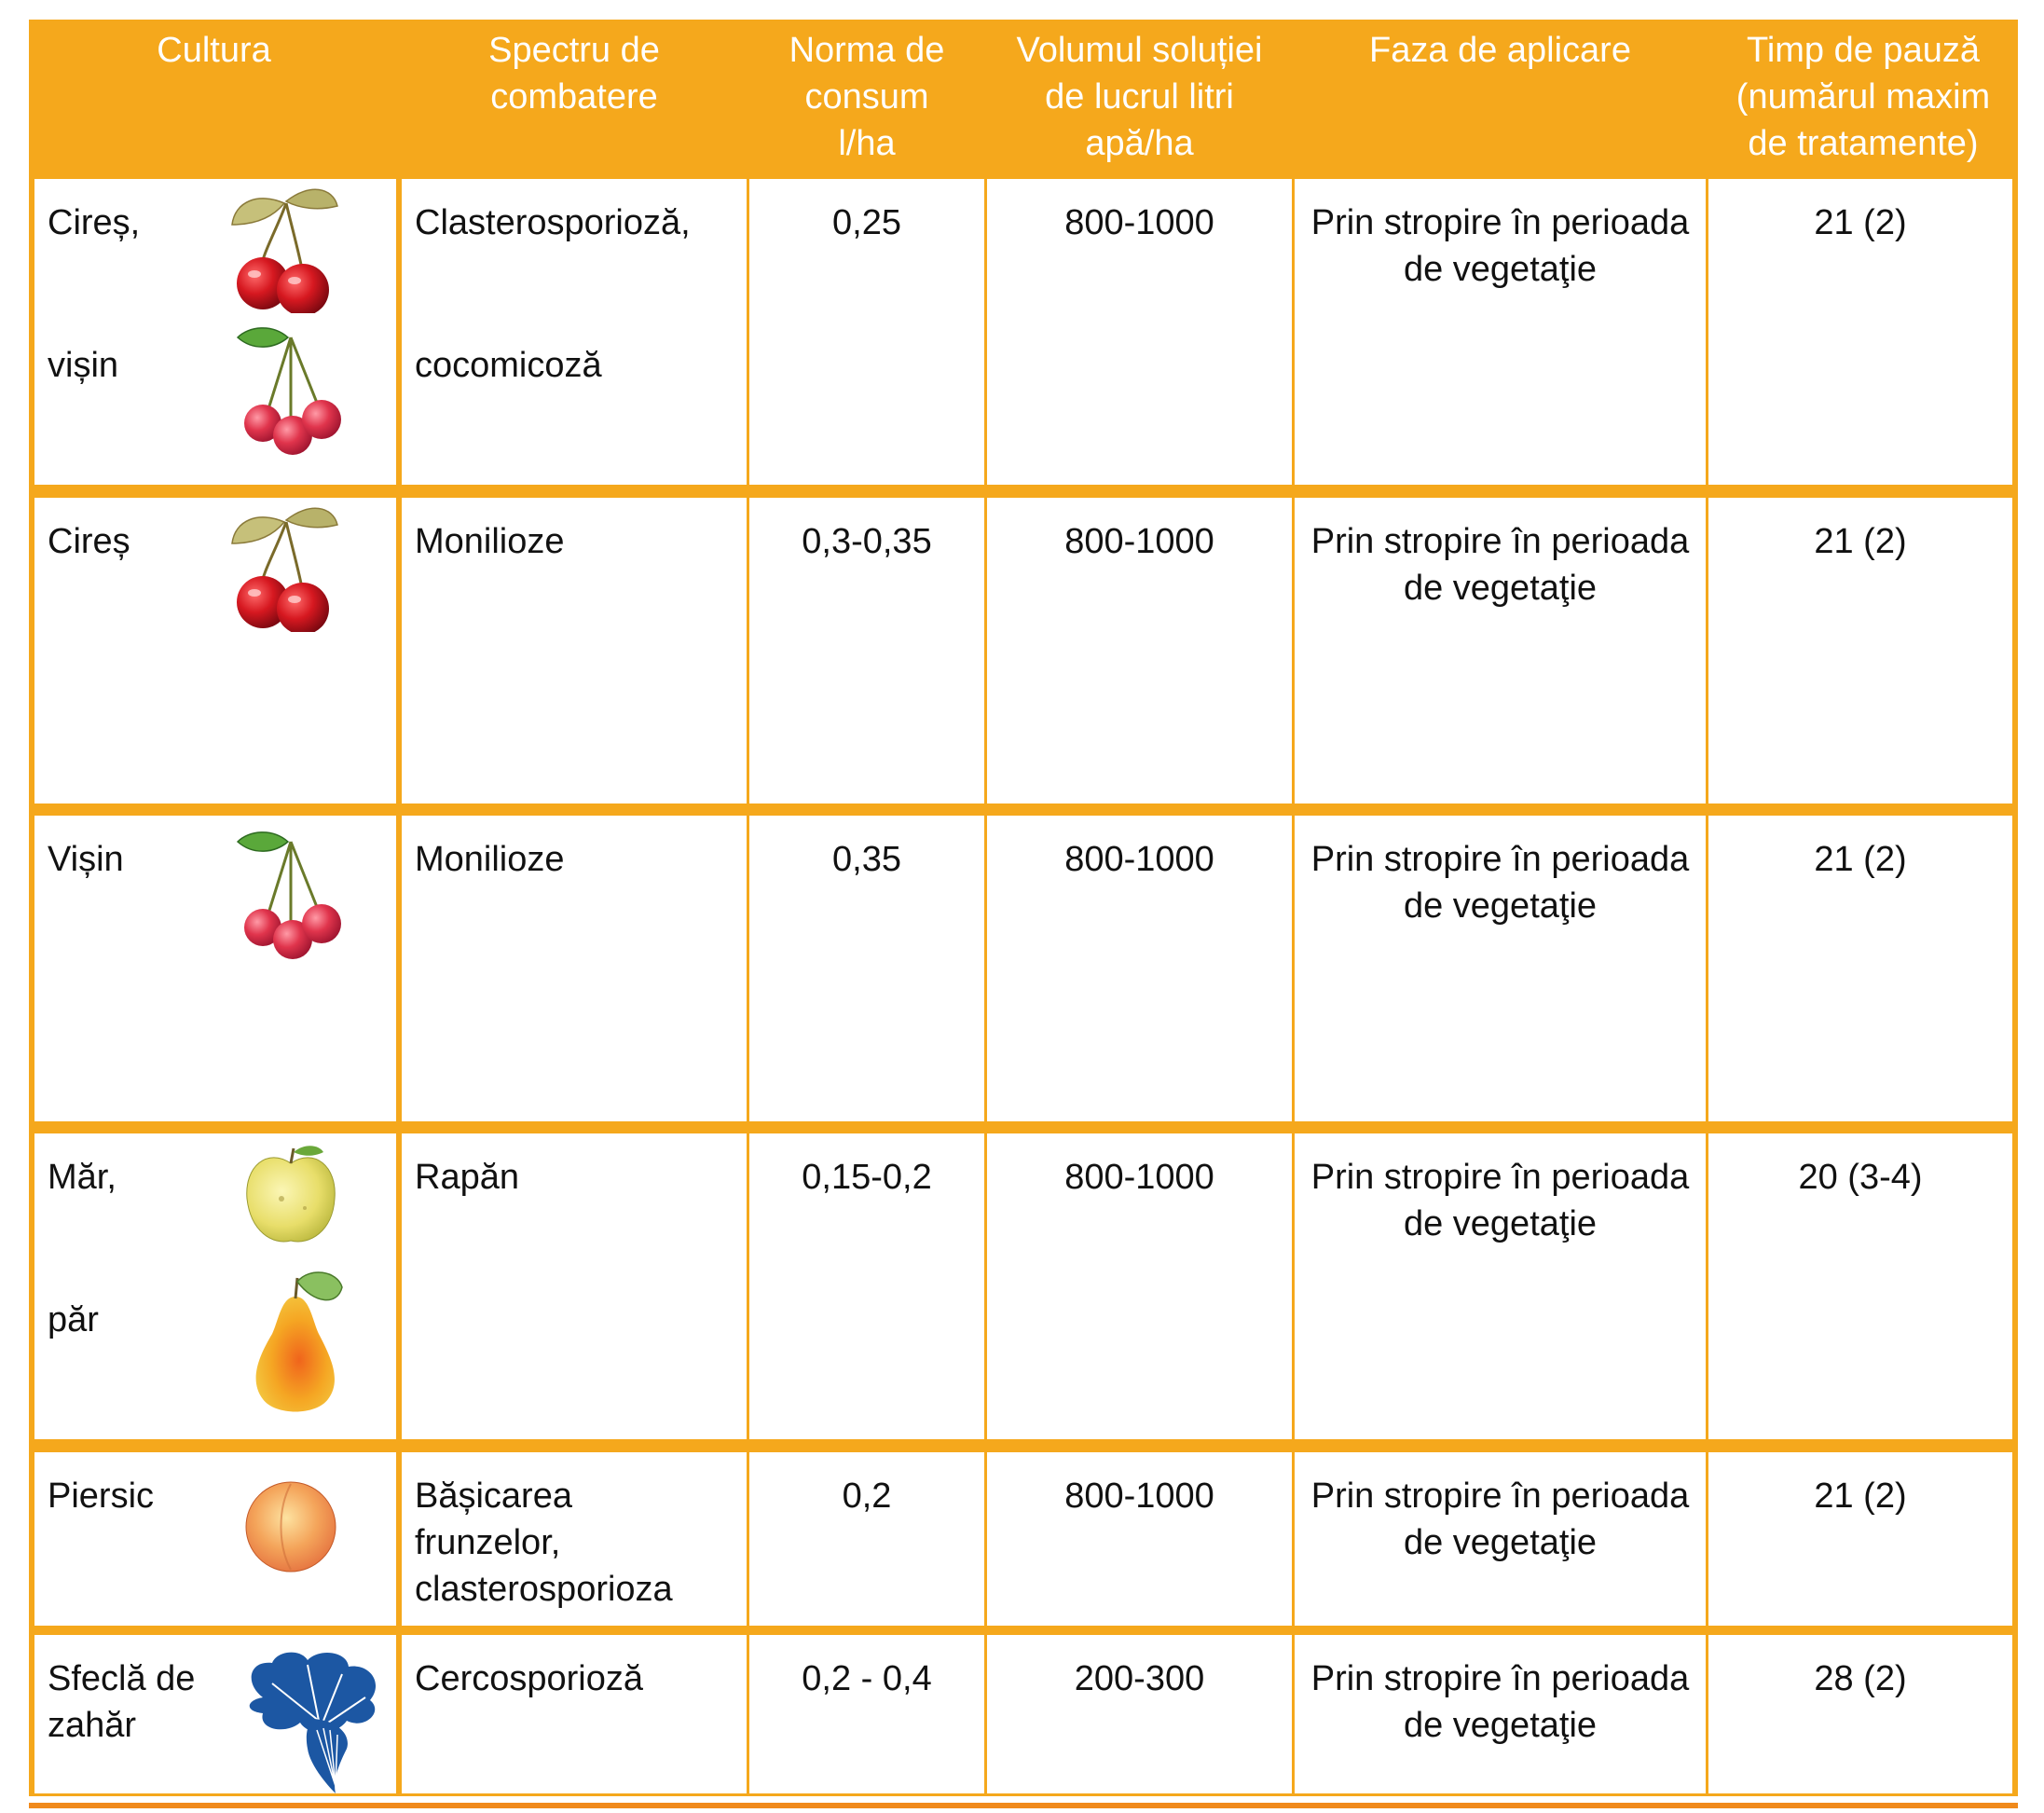 The image size is (2044, 1813). What do you see at coordinates (866, 1286) in the screenshot?
I see `row-4-norma: 0,15-0,2` at bounding box center [866, 1286].